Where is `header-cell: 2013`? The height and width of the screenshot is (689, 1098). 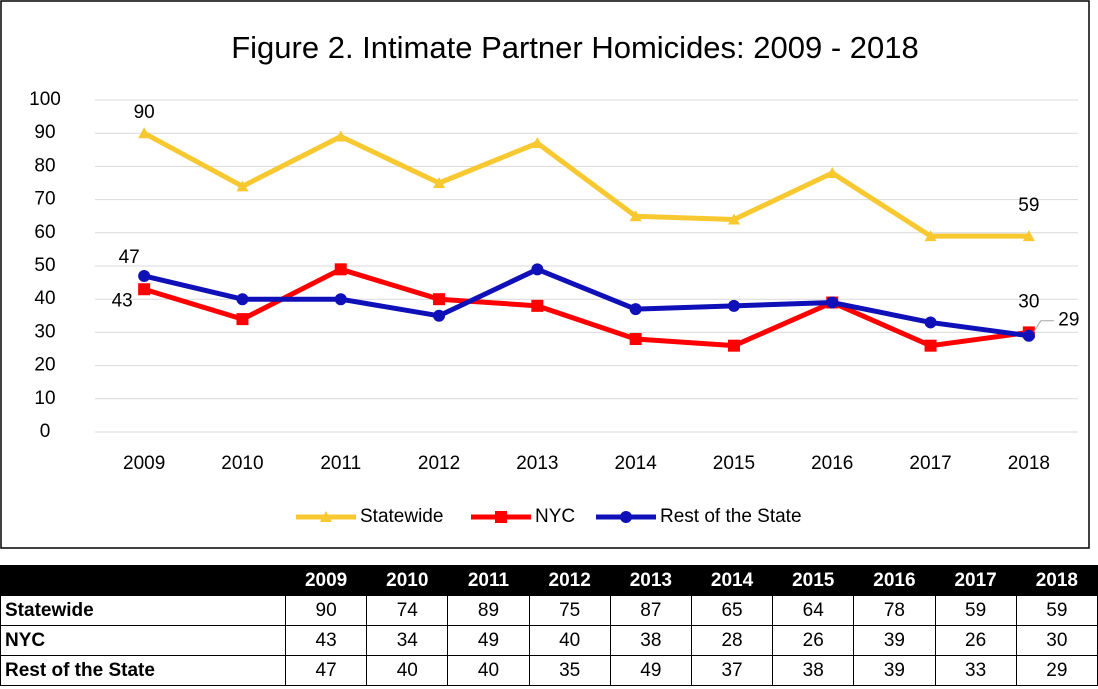
header-cell: 2013 is located at coordinates (650, 580).